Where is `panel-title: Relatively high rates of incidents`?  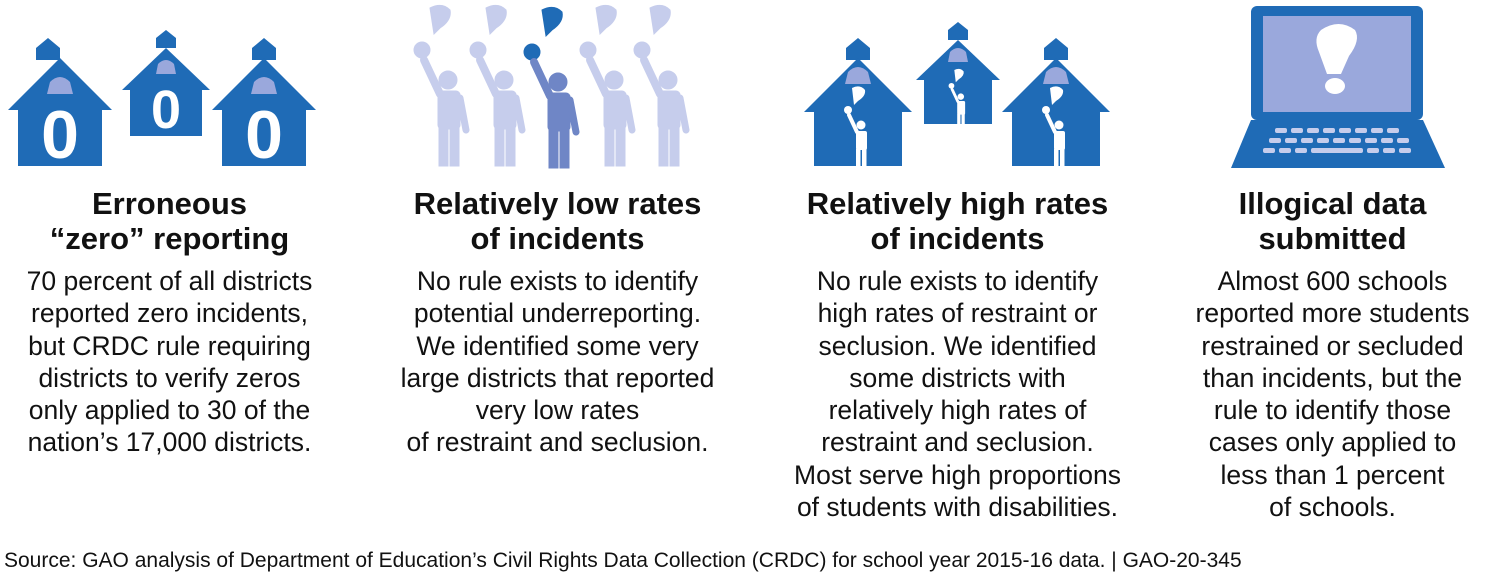 panel-title: Relatively high rates of incidents is located at coordinates (957, 221).